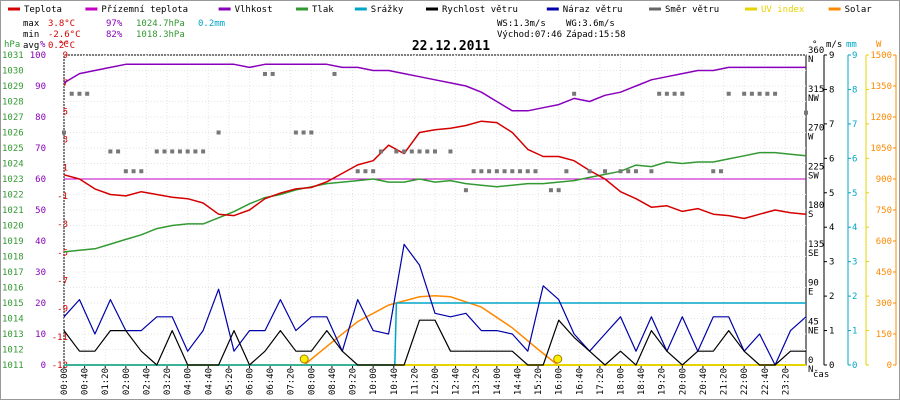 Image resolution: width=900 pixels, height=400 pixels. I want to click on stat-min-press: 1018.3hPa, so click(160, 35).